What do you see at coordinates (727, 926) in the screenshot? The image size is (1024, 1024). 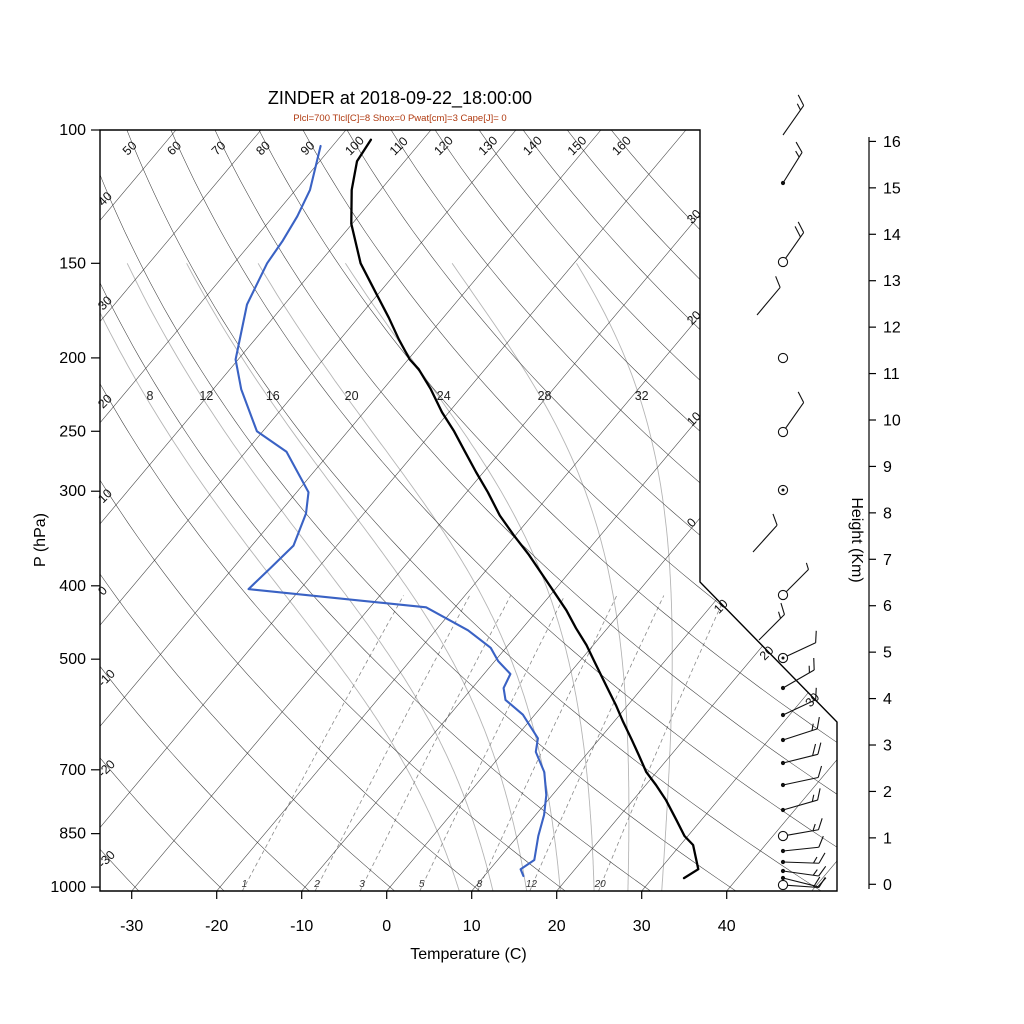 I see `temperature-tick-label: 40` at bounding box center [727, 926].